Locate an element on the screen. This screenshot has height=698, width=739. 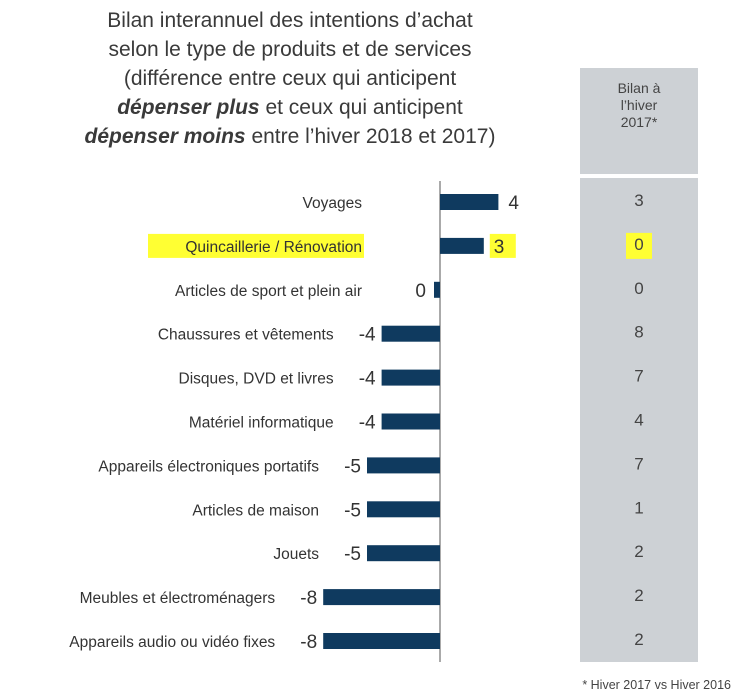
title-line-1: Bilan interannuel des intentions d’achat is located at coordinates (290, 20).